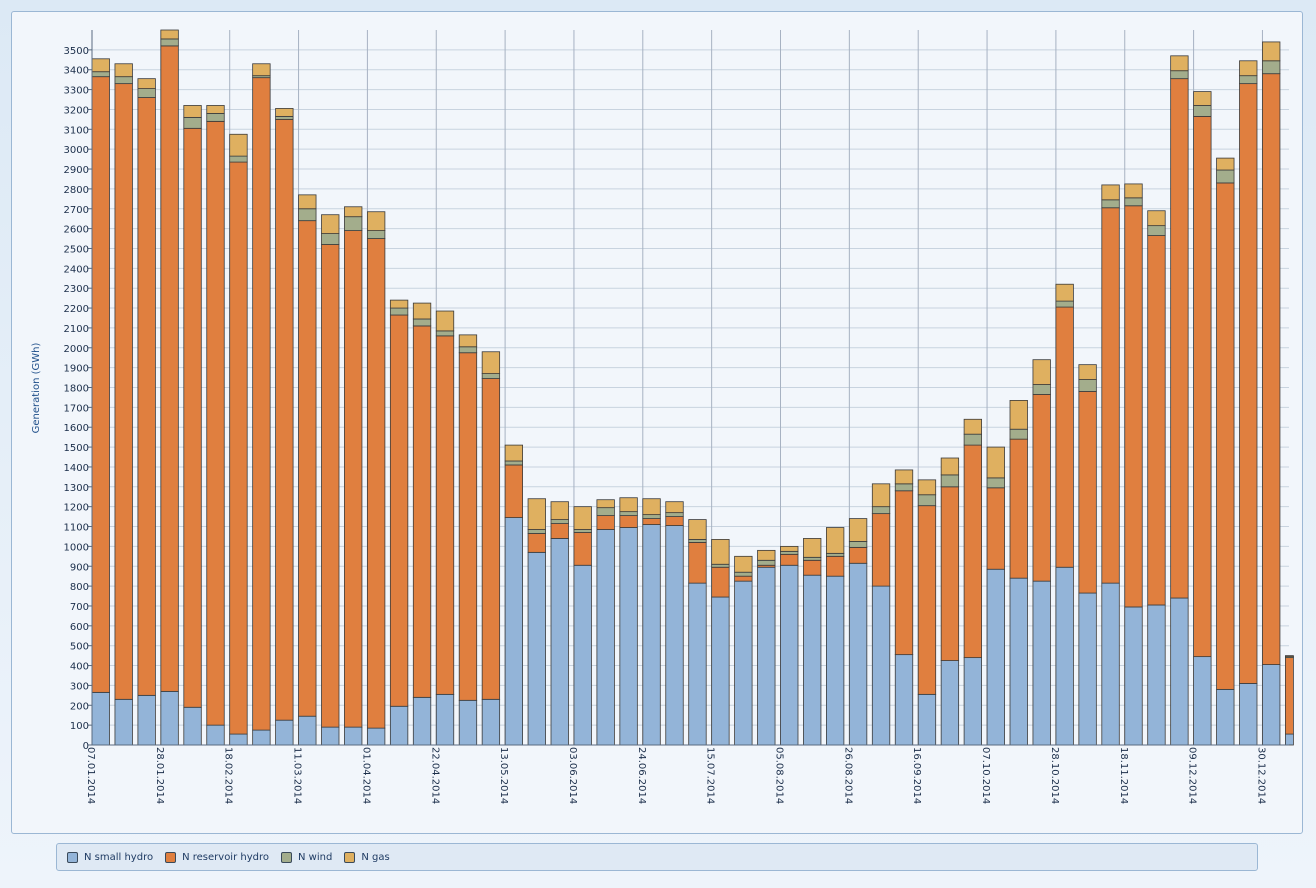 The height and width of the screenshot is (888, 1316). I want to click on y-tick-label: 900, so click(79, 567).